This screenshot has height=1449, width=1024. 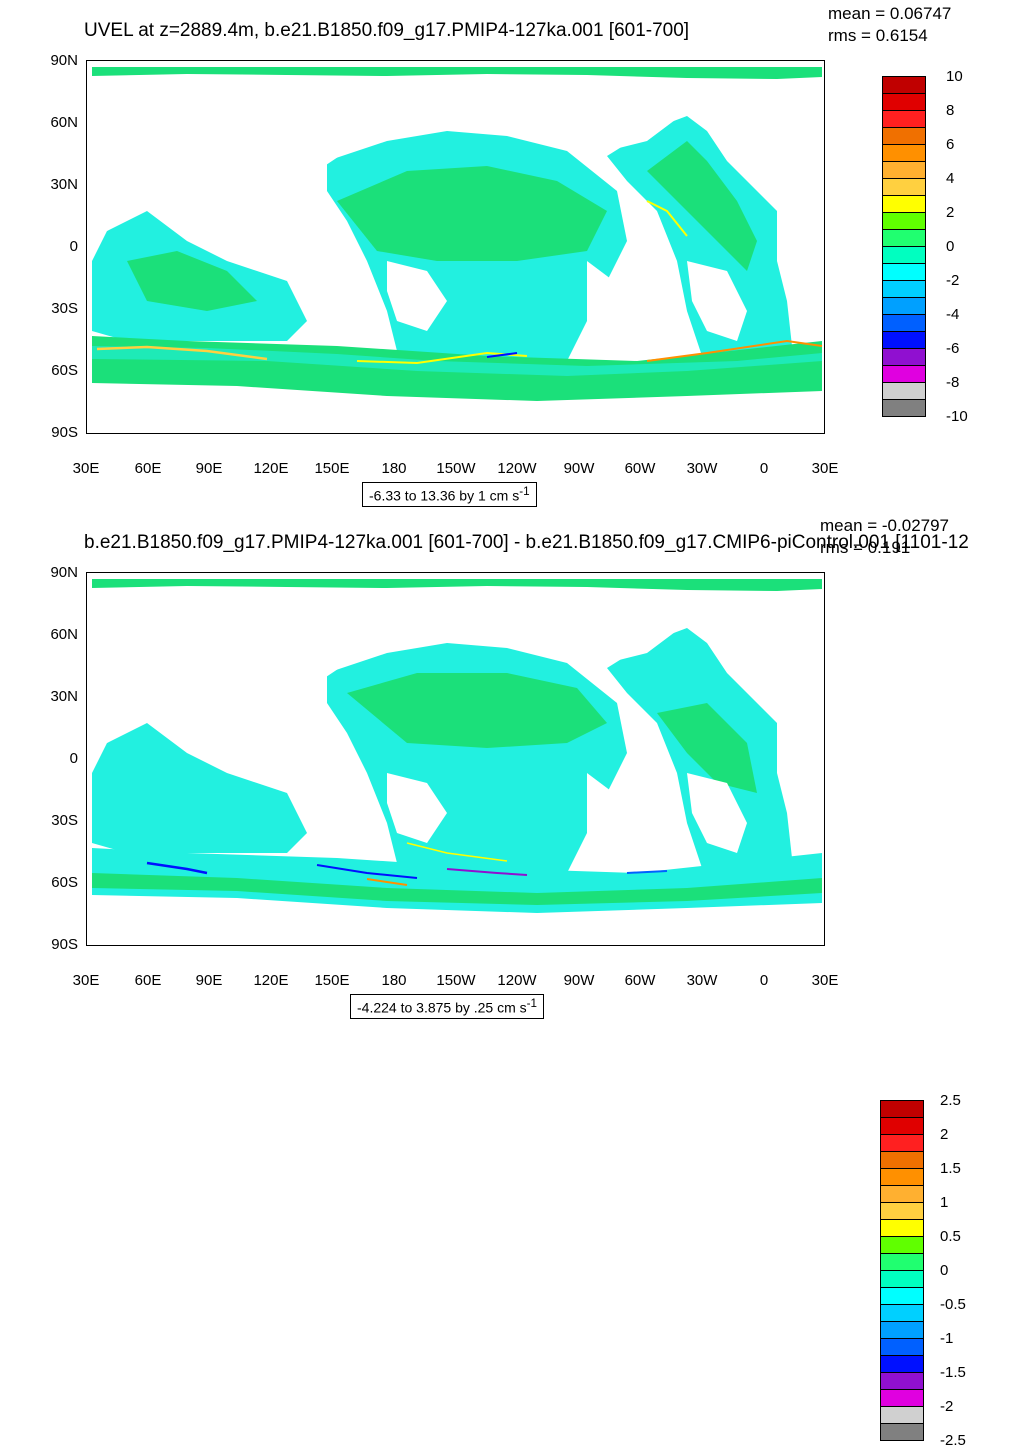 I want to click on colorbar-label: -4, so click(x=953, y=314).